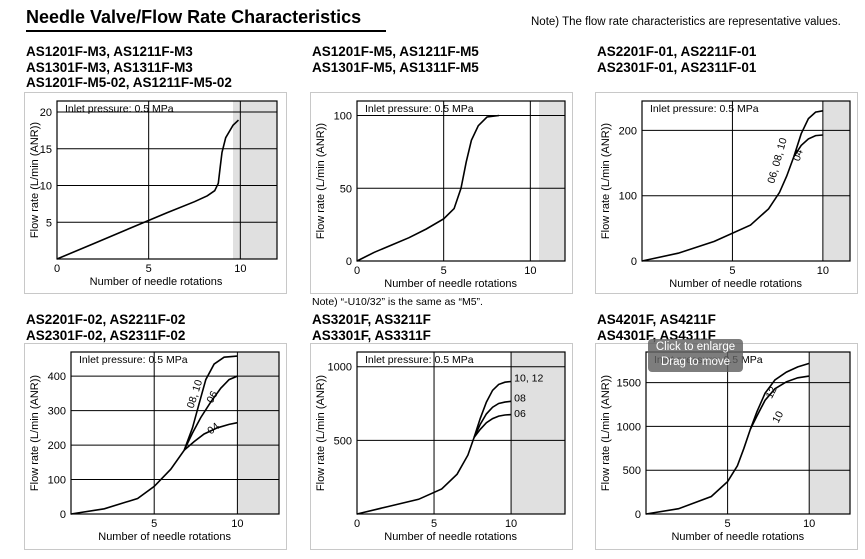  I want to click on series-label: 10, 12, so click(528, 378).